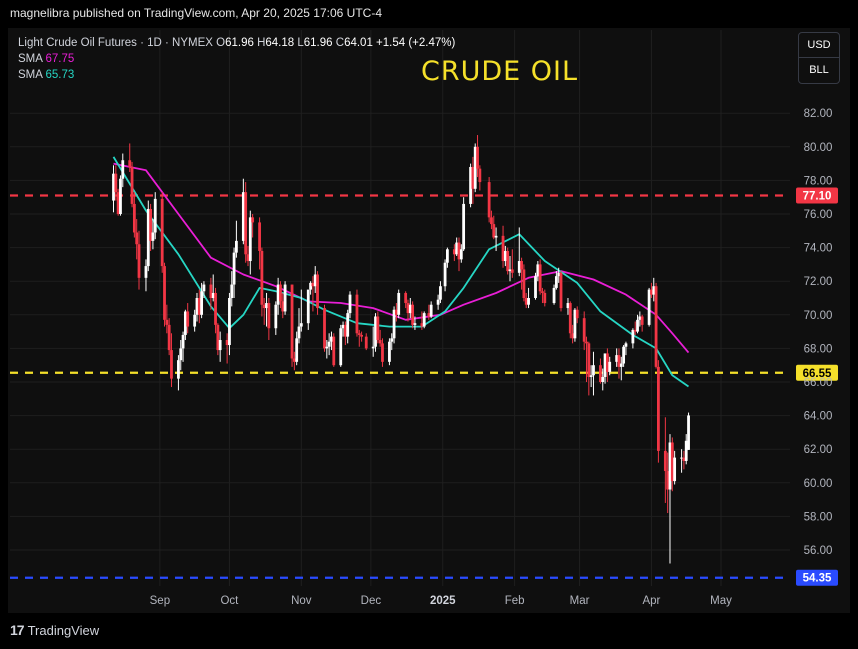  I want to click on y-tick-label: 68.00, so click(818, 349).